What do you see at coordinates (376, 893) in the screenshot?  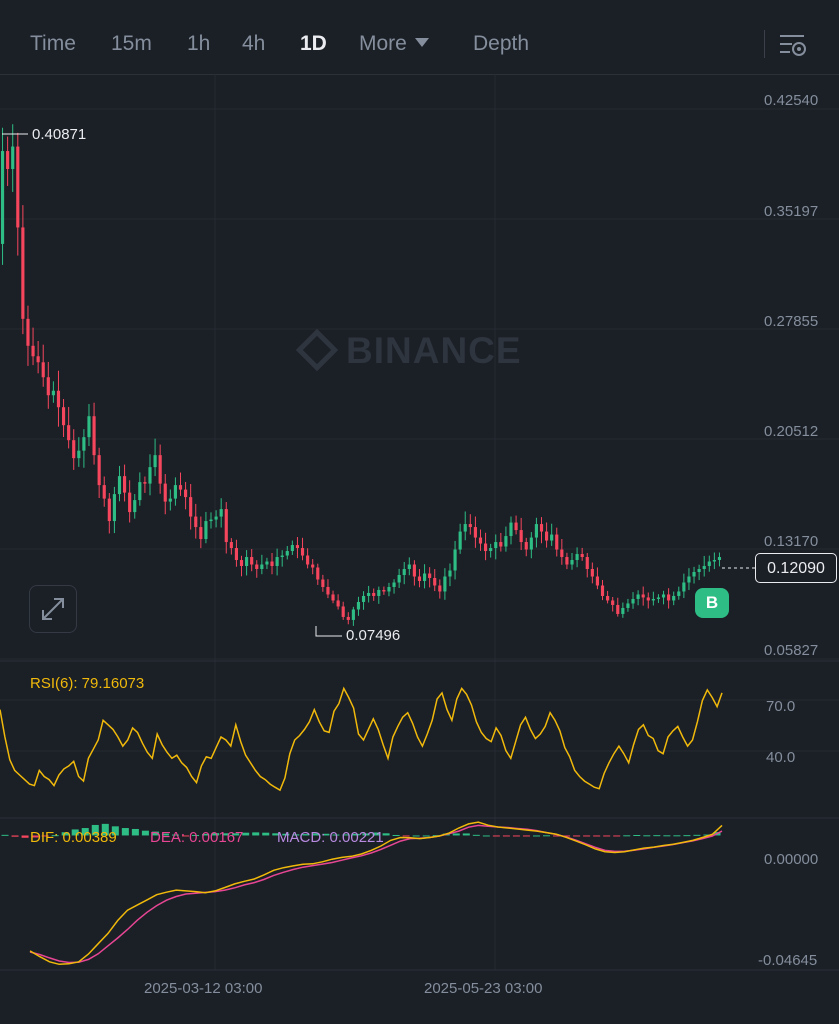 I see `macd-dif-line` at bounding box center [376, 893].